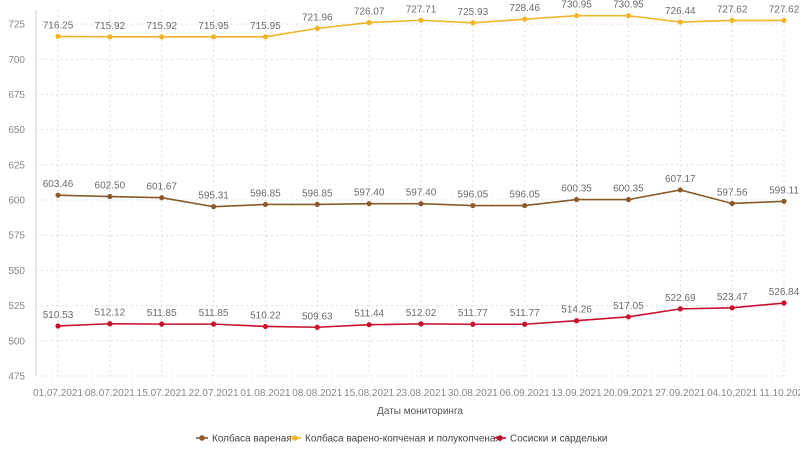 The width and height of the screenshot is (800, 450). I want to click on legend-label: Колбаса вареная, so click(252, 439).